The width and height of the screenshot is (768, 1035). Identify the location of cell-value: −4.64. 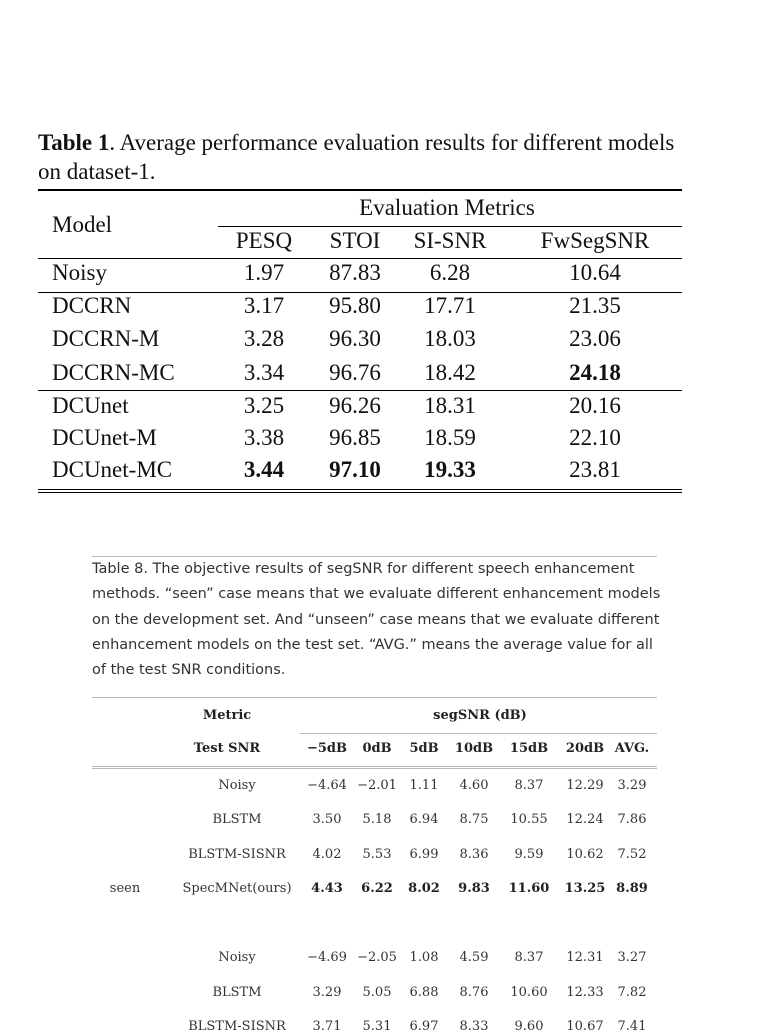
(327, 785).